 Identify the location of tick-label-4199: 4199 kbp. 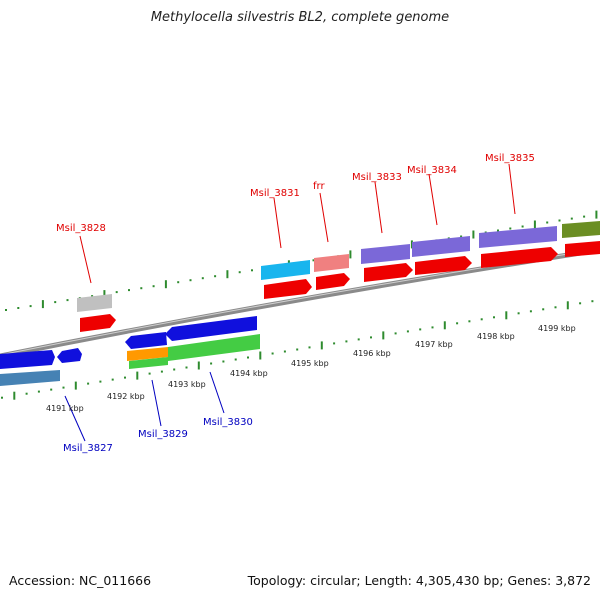
(557, 328).